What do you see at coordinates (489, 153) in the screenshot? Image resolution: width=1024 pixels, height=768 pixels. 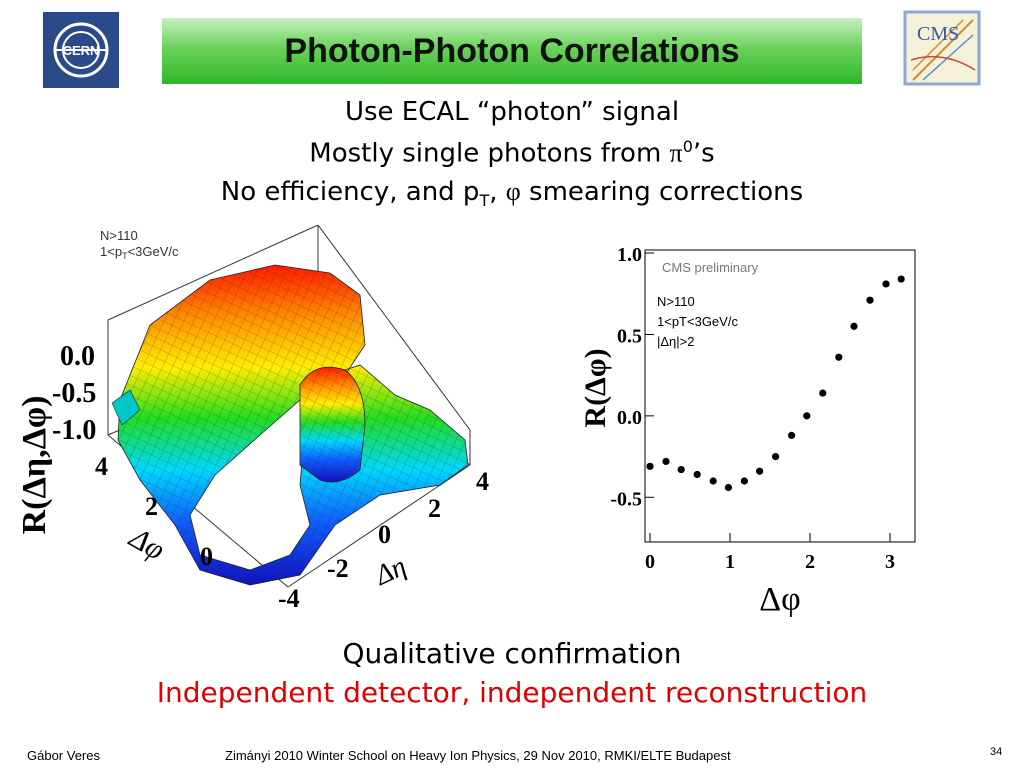 I see `bullet-line-2-pre: Mostly single photons from` at bounding box center [489, 153].